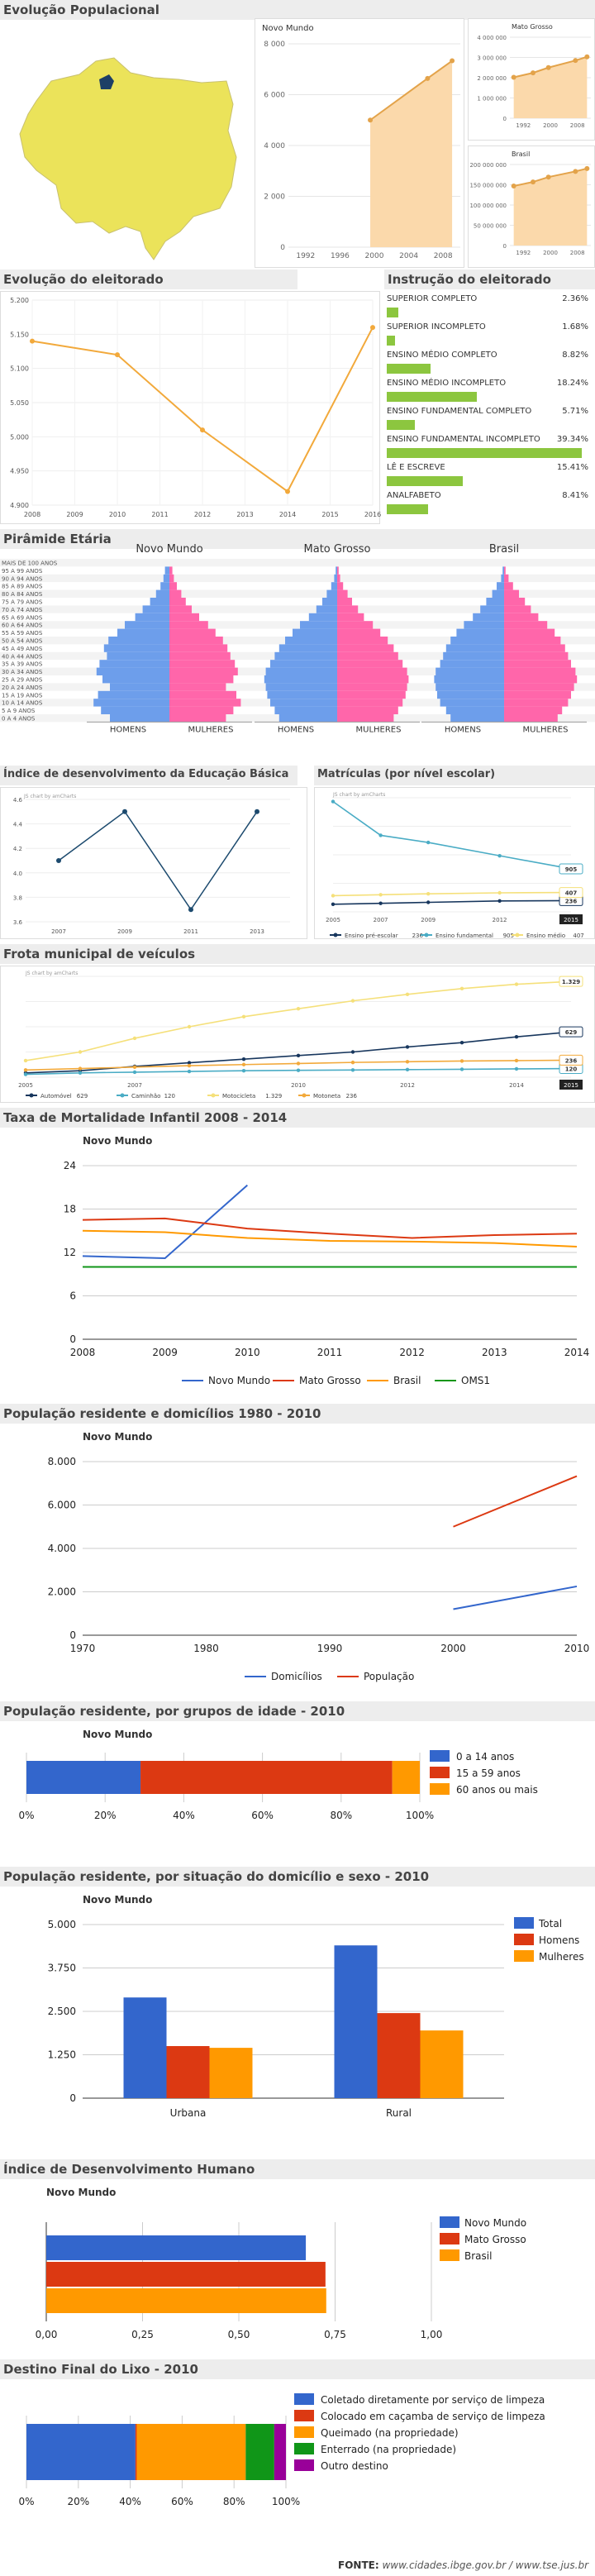  Describe the element at coordinates (182, 2501) in the screenshot. I see `x-tick-label: 60%` at that location.